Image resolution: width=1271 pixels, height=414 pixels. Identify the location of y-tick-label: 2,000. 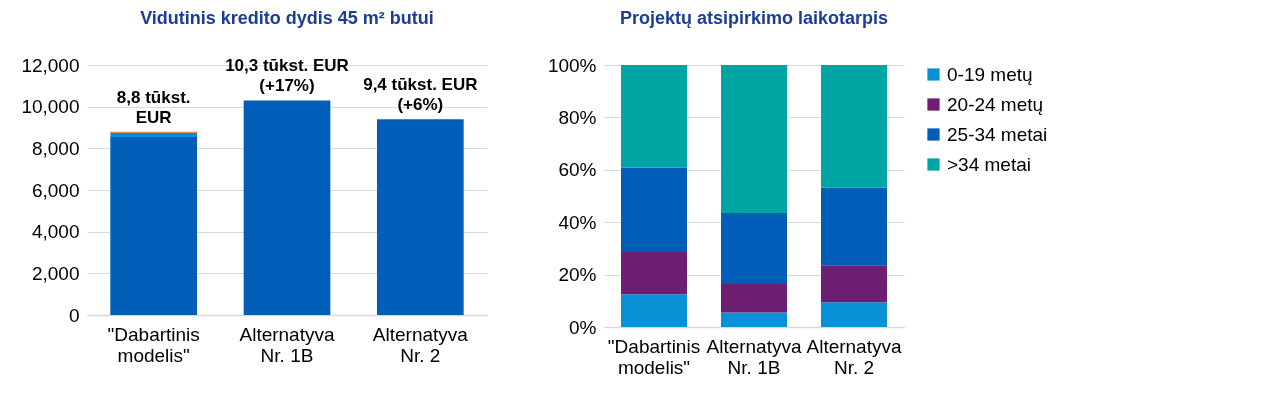
(55, 273).